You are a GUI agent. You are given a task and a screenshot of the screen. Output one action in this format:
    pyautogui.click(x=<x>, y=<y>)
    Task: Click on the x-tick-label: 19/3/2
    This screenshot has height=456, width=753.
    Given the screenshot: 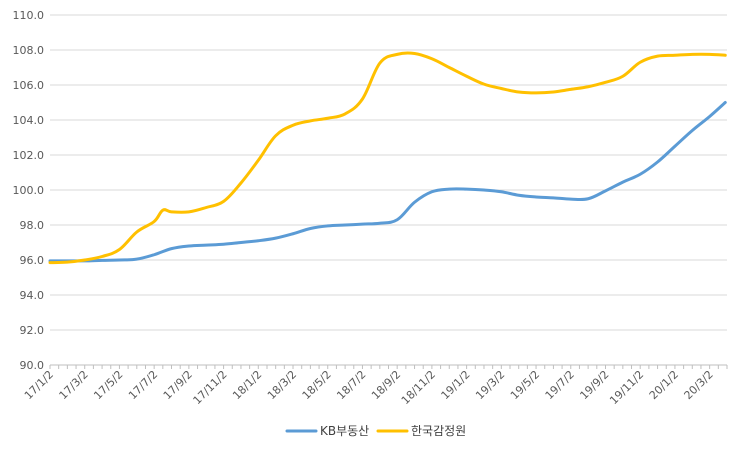 What is the action you would take?
    pyautogui.click(x=490, y=385)
    